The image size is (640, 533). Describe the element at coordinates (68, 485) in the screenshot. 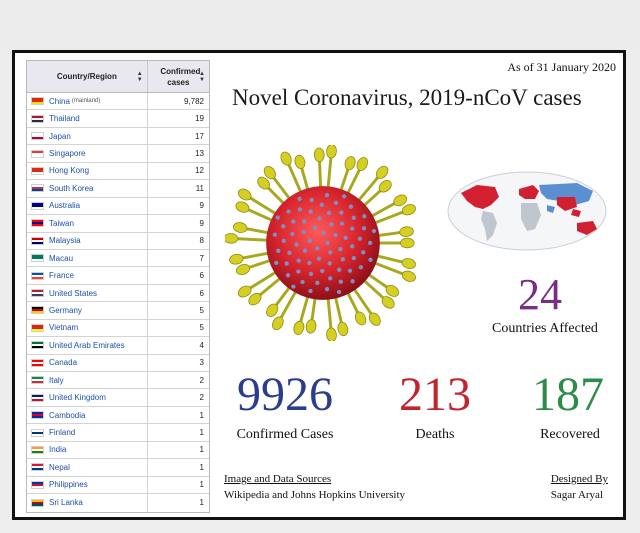

I see `country-name: Philippines` at that location.